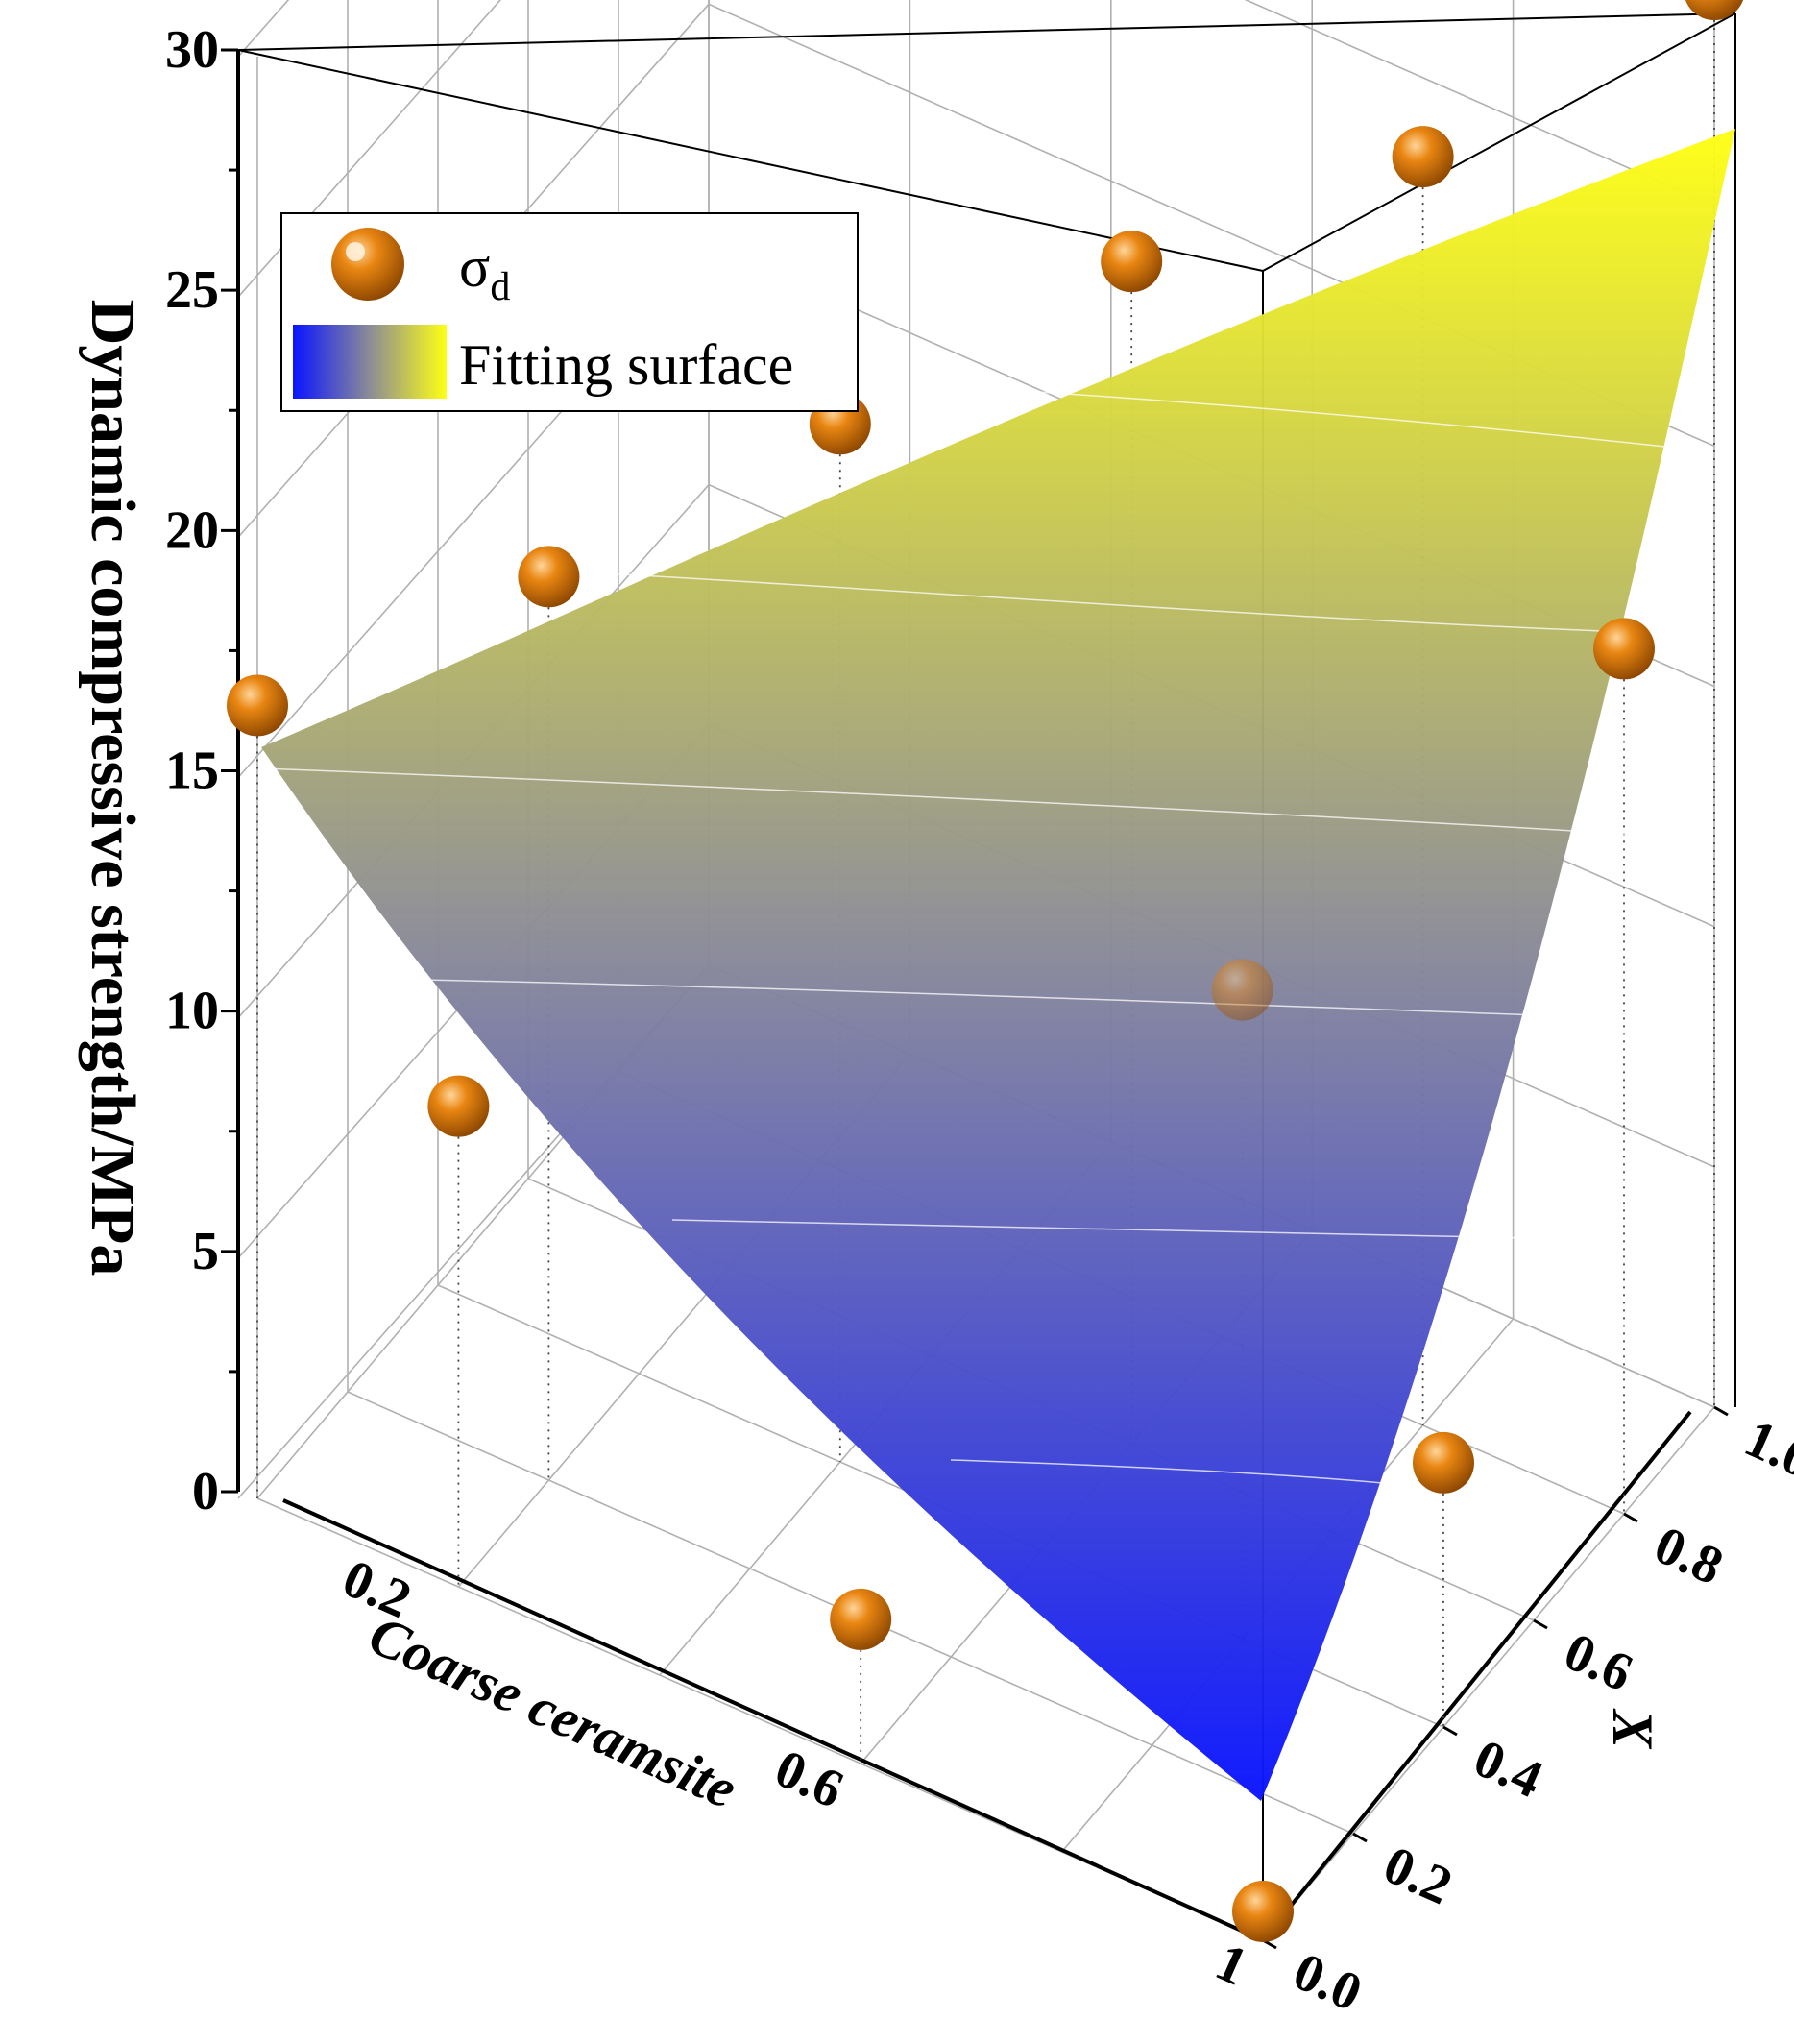 This screenshot has height=2044, width=1794. I want to click on y-tick-label: 1.0, so click(1765, 1449).